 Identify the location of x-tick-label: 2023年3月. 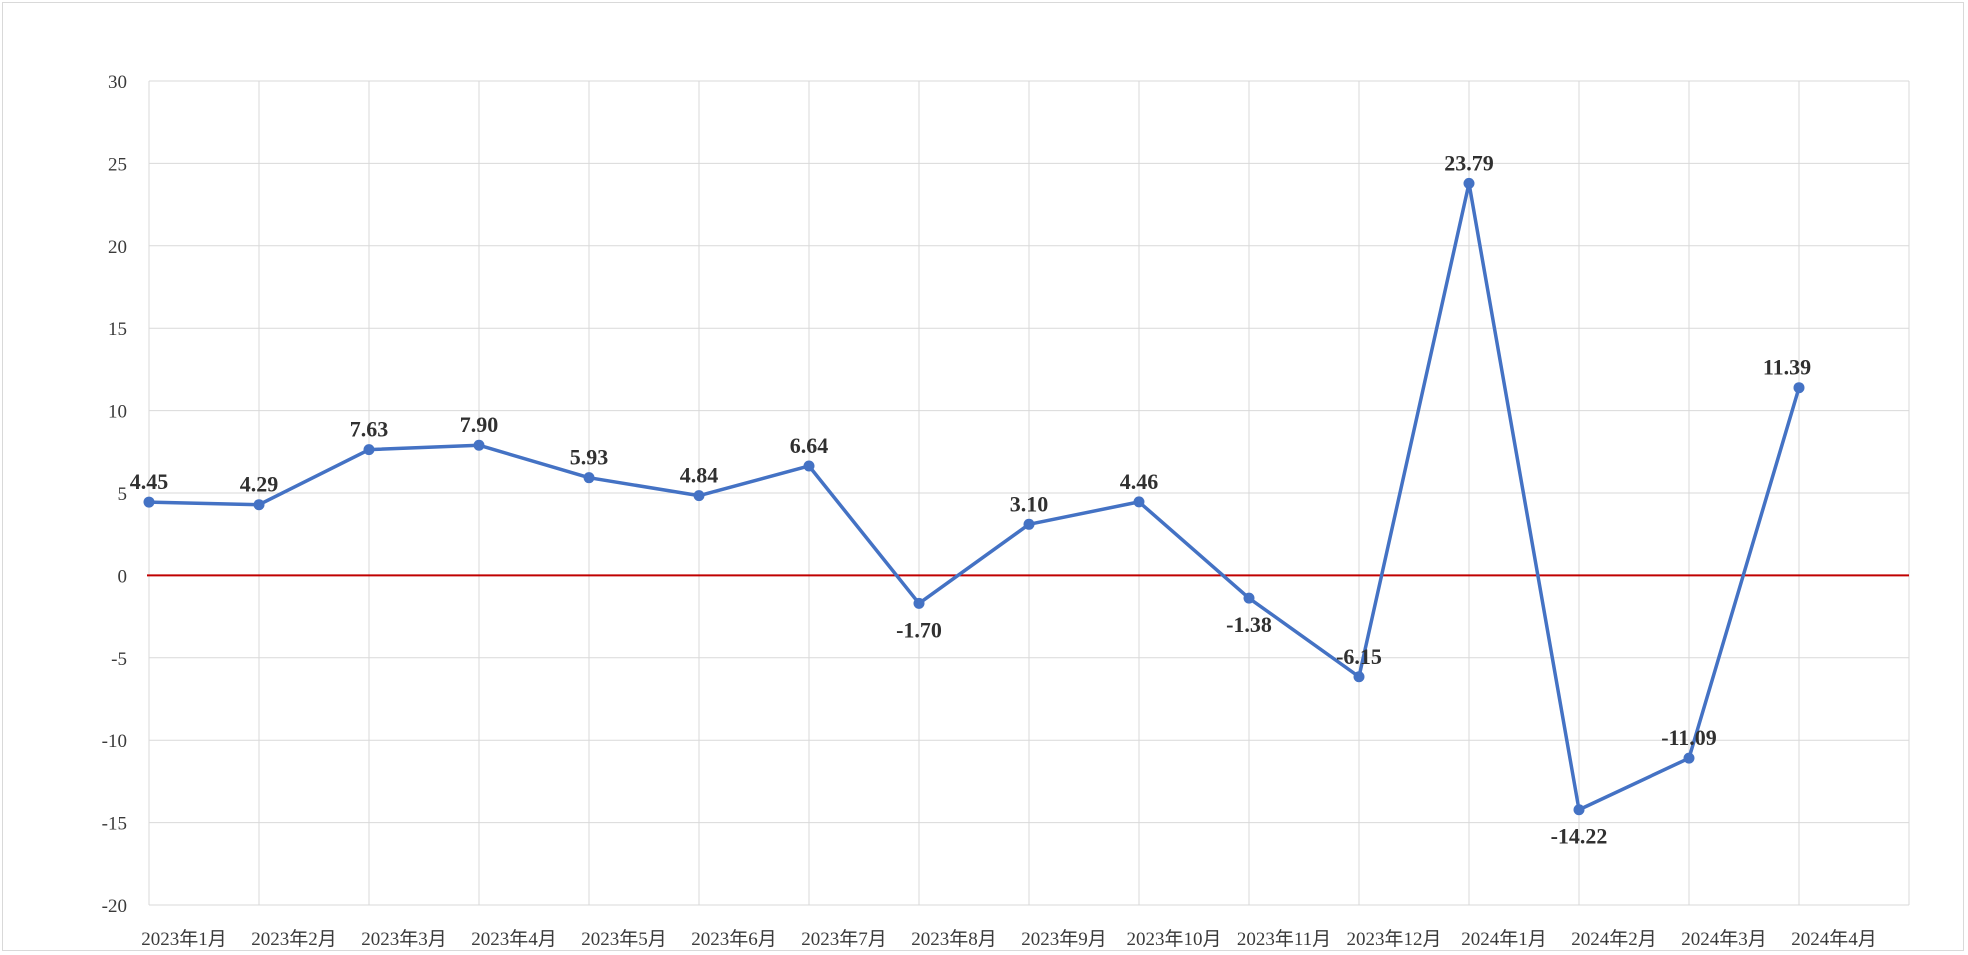
(404, 939).